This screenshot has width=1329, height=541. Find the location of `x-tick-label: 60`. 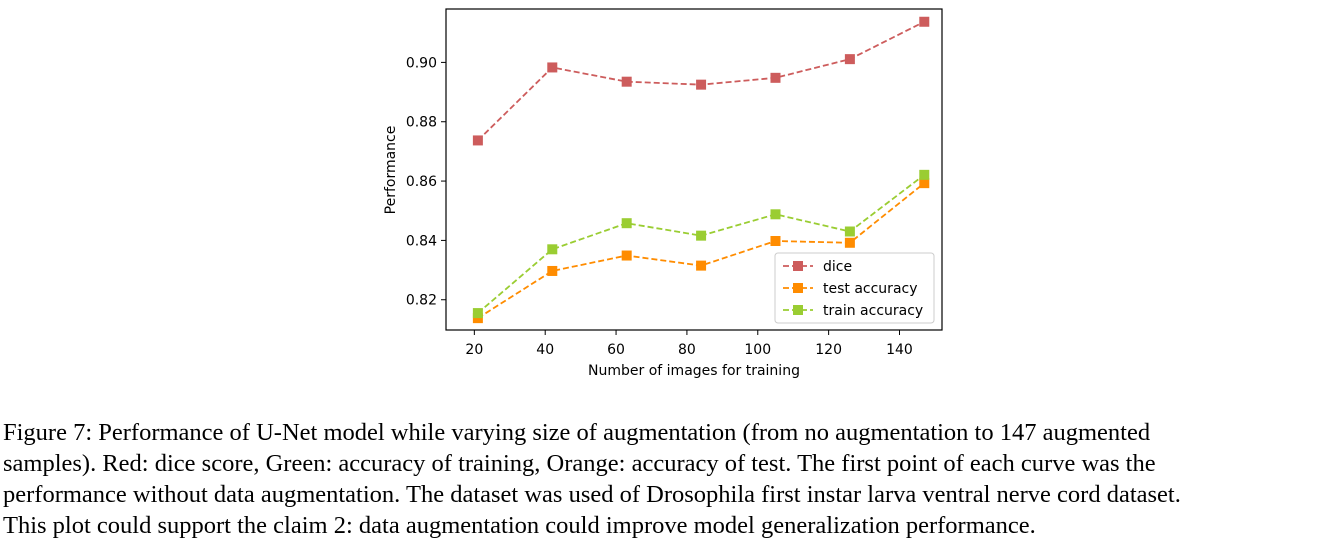

x-tick-label: 60 is located at coordinates (616, 350).